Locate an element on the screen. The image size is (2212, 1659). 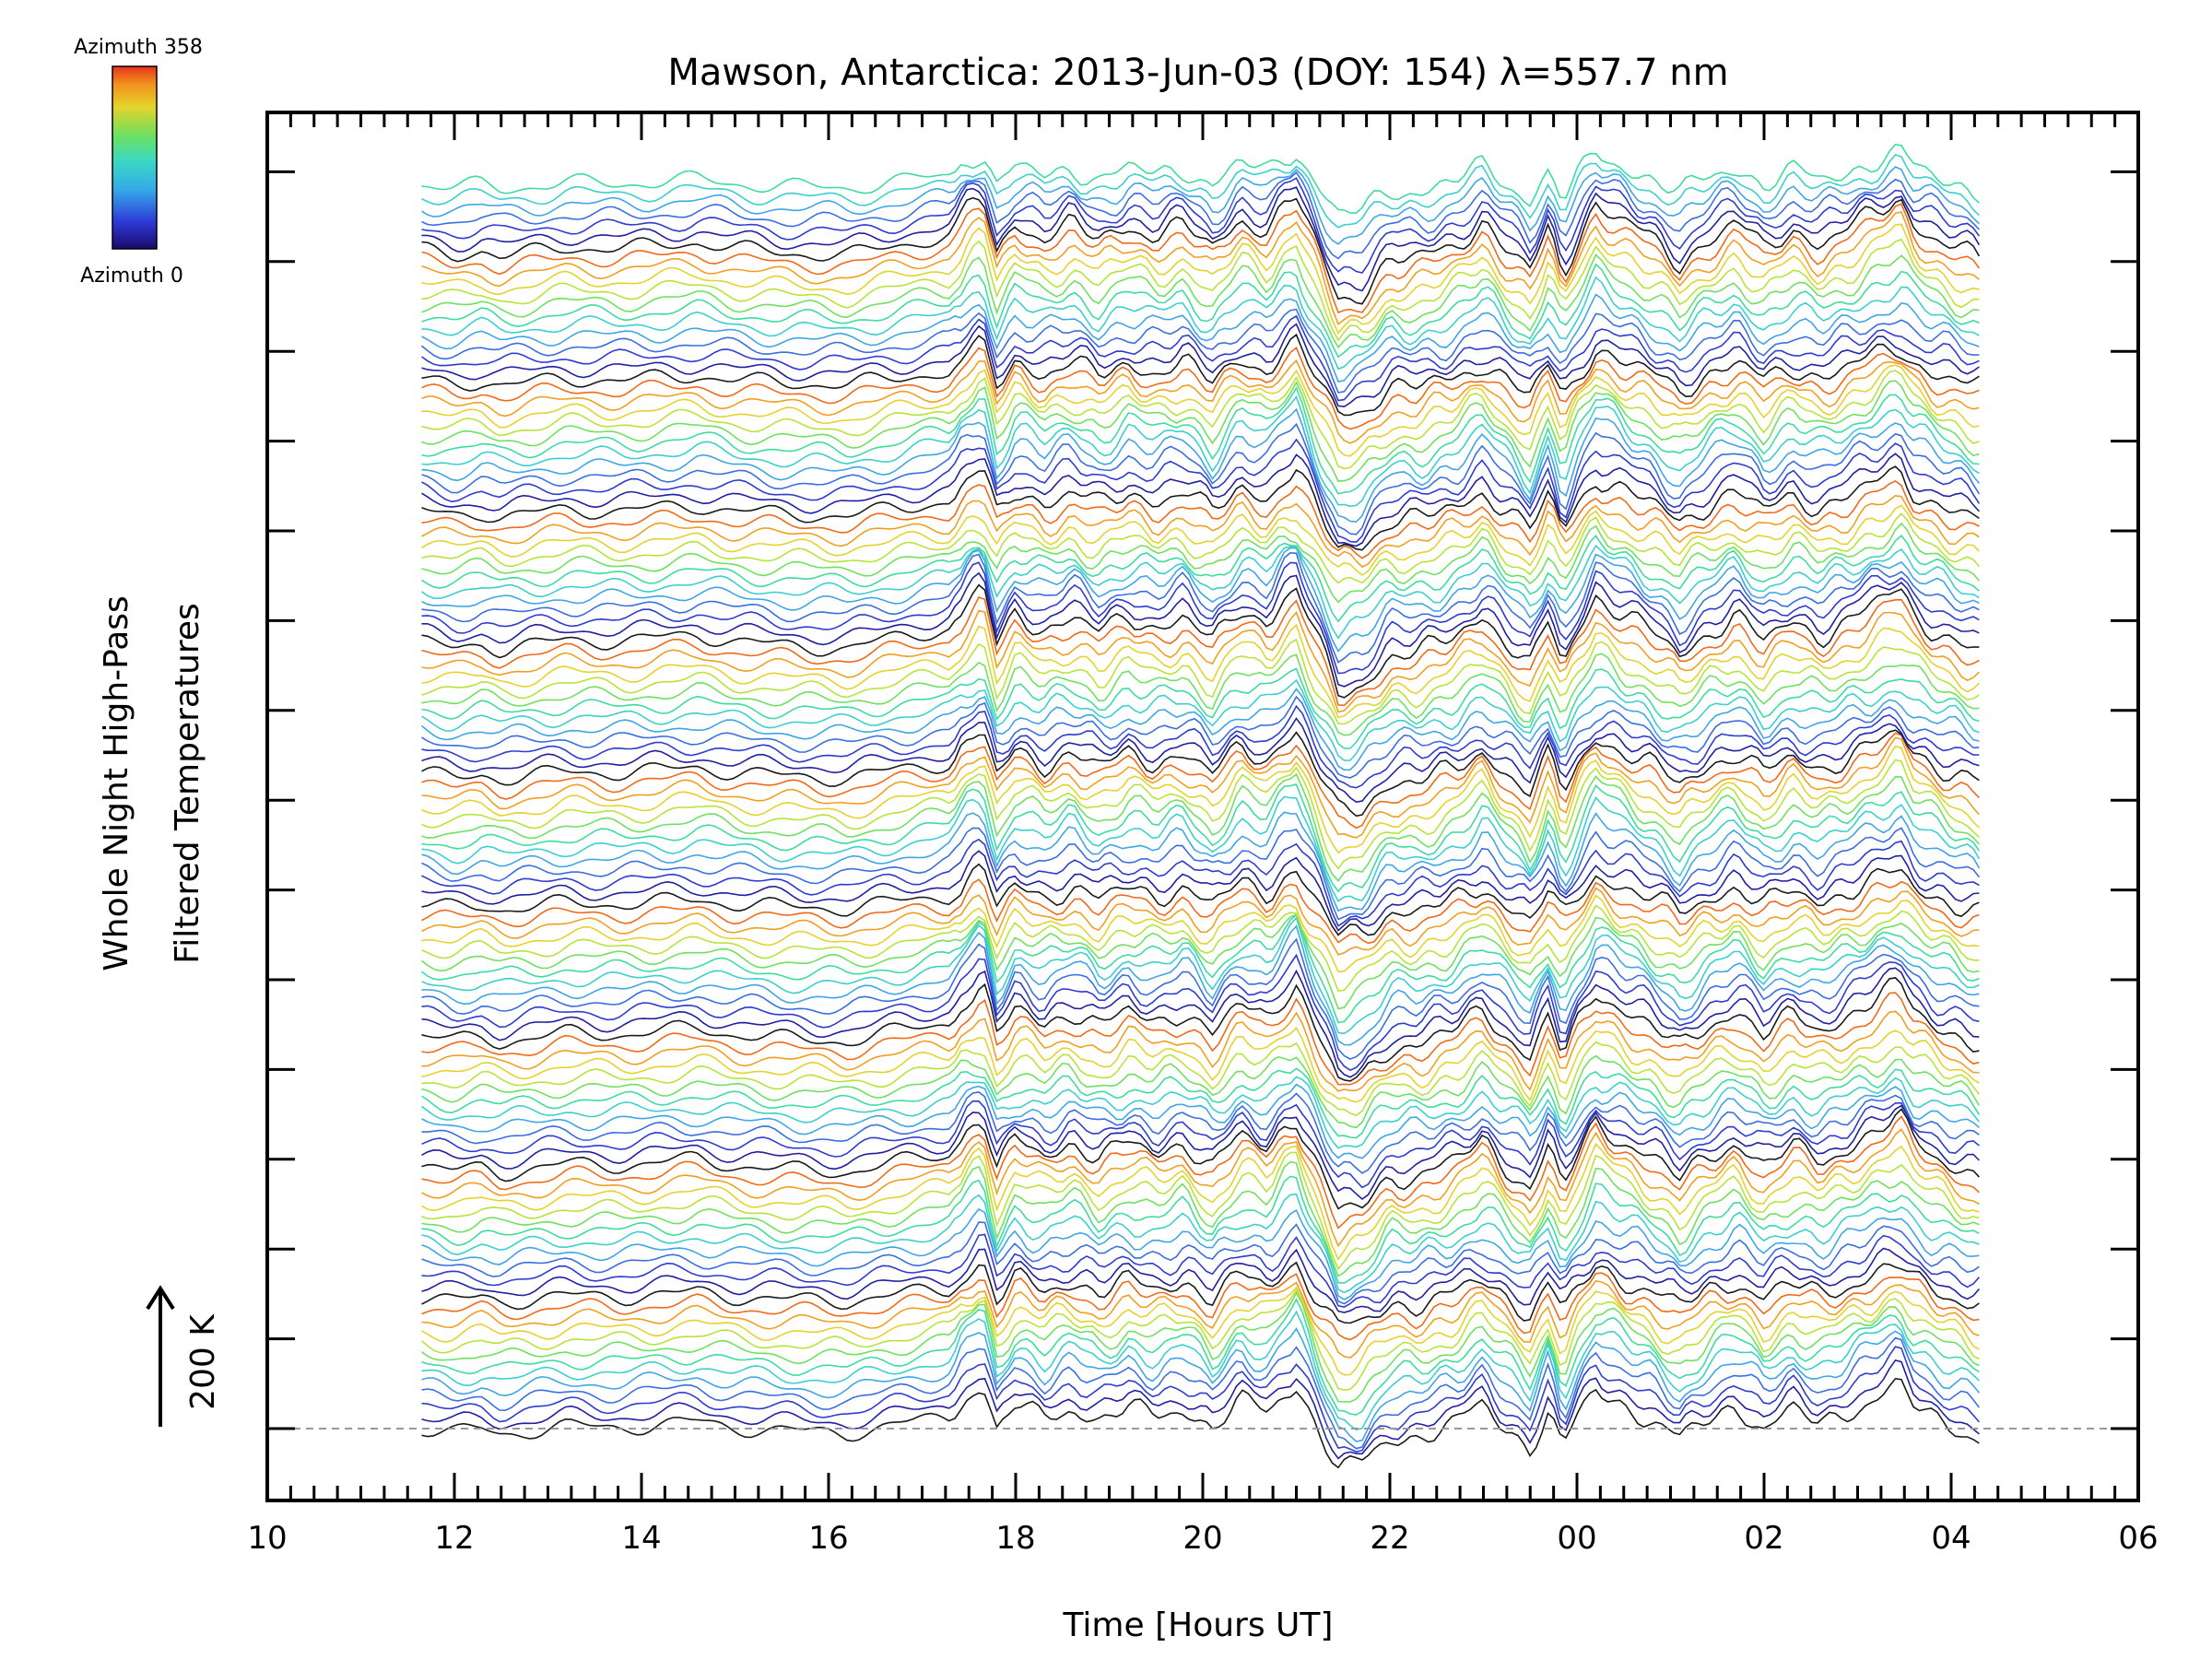
x-tick-label: 06 is located at coordinates (2138, 1538).